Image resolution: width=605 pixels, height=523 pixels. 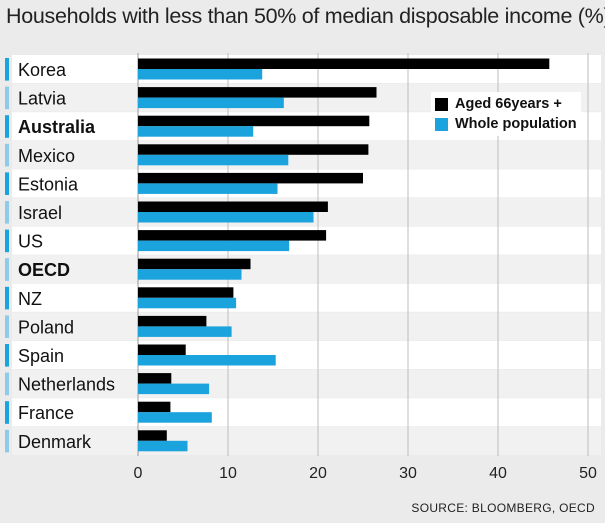 What do you see at coordinates (57, 127) in the screenshot?
I see `category-label: Australia` at bounding box center [57, 127].